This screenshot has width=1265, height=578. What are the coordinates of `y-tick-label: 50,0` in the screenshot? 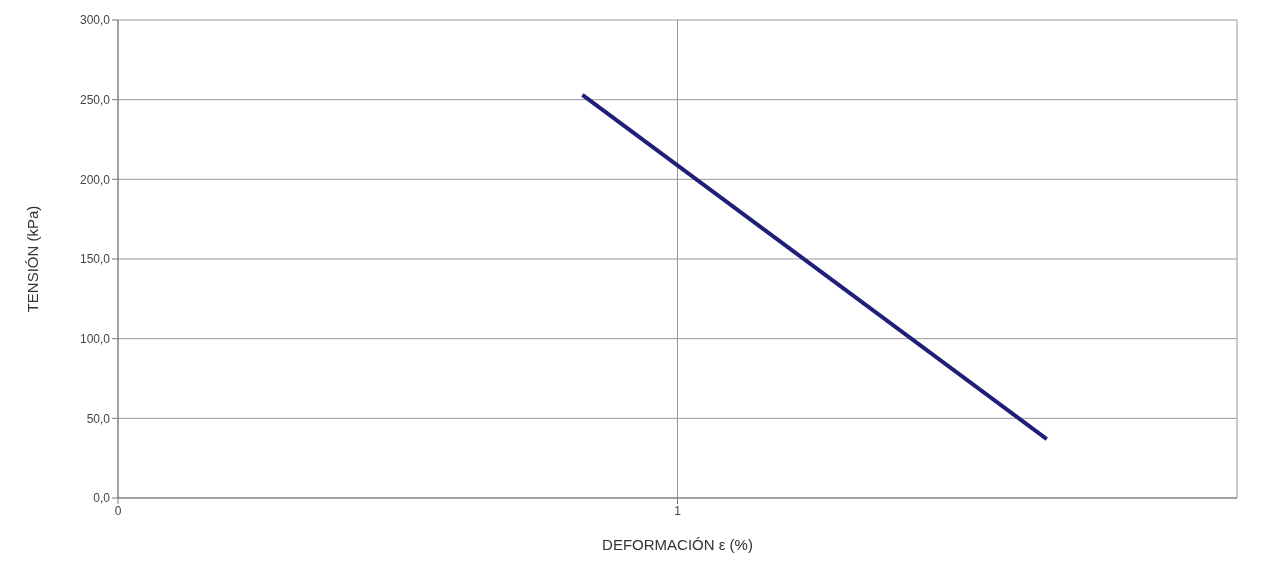 It's located at (98, 418).